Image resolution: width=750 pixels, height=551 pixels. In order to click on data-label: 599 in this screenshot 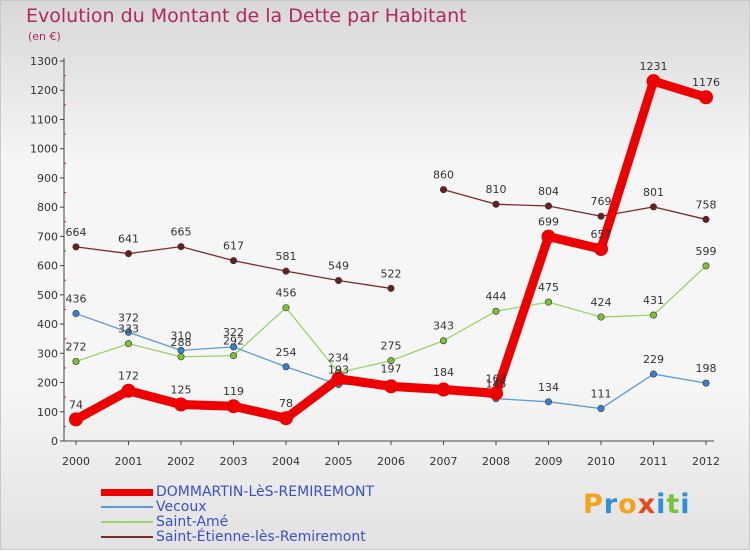, I will do `click(706, 251)`.